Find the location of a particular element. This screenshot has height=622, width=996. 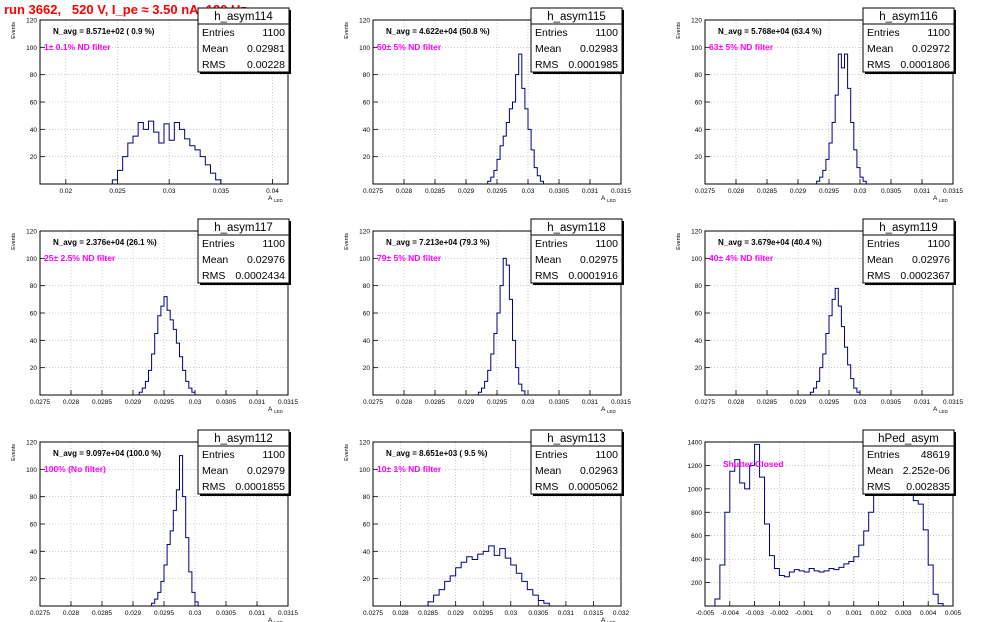

x-tick-label: 0.025 is located at coordinates (117, 191).